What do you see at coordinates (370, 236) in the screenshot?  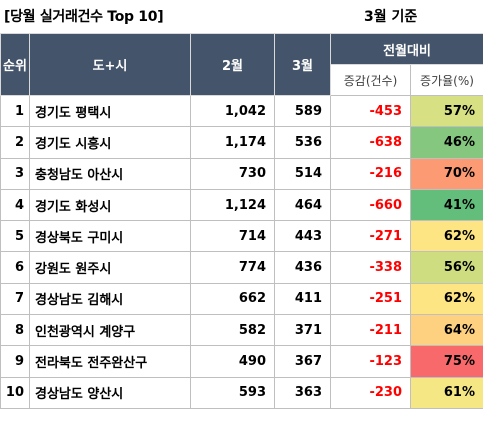 I see `cell-diff: -271` at bounding box center [370, 236].